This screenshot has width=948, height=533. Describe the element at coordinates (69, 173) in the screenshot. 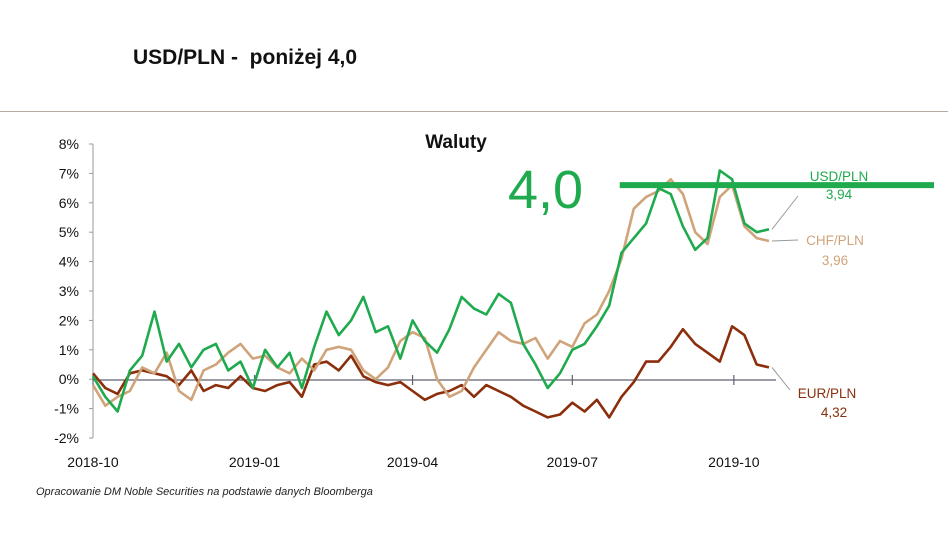

I see `y-tick-label: 7%` at that location.